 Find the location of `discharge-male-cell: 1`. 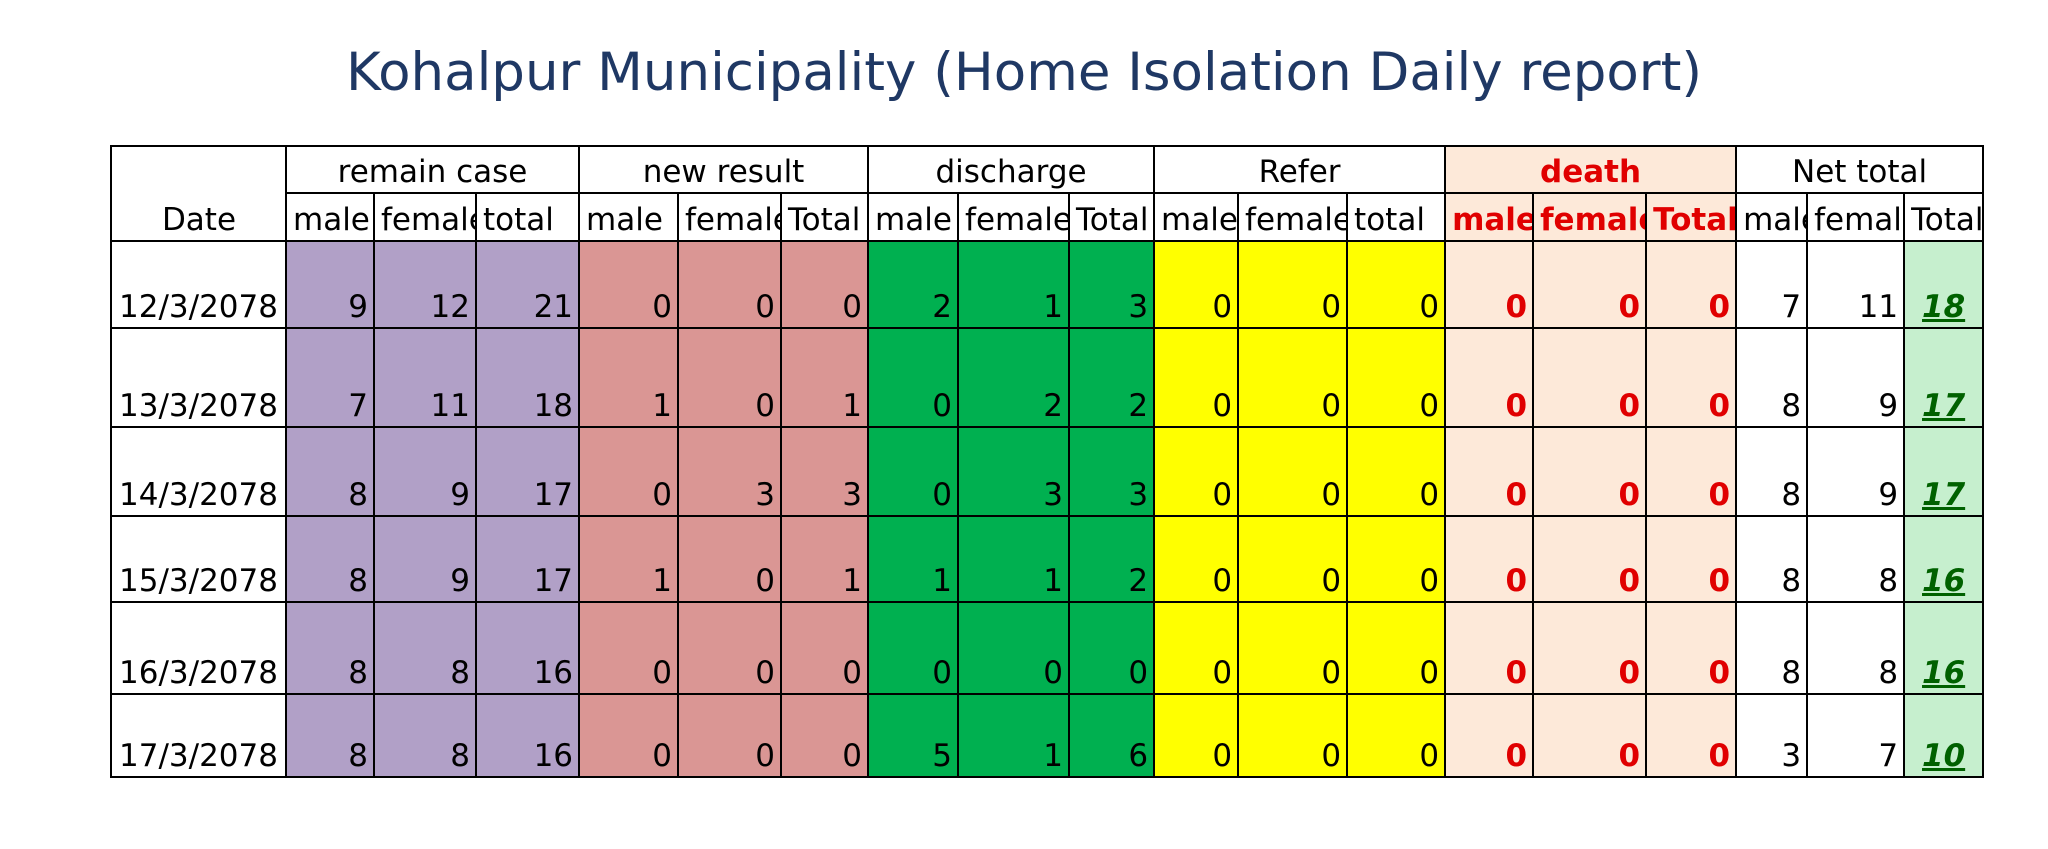

discharge-male-cell: 1 is located at coordinates (913, 559).